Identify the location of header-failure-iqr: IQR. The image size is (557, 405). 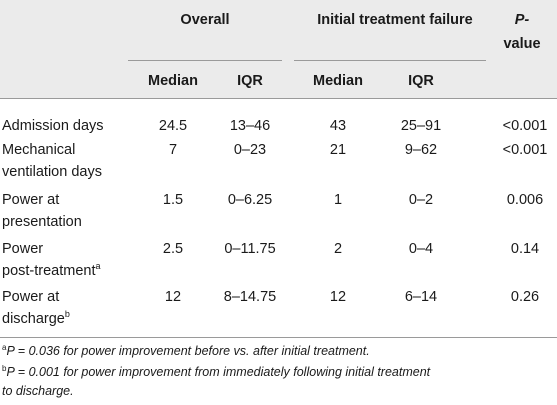
(421, 81).